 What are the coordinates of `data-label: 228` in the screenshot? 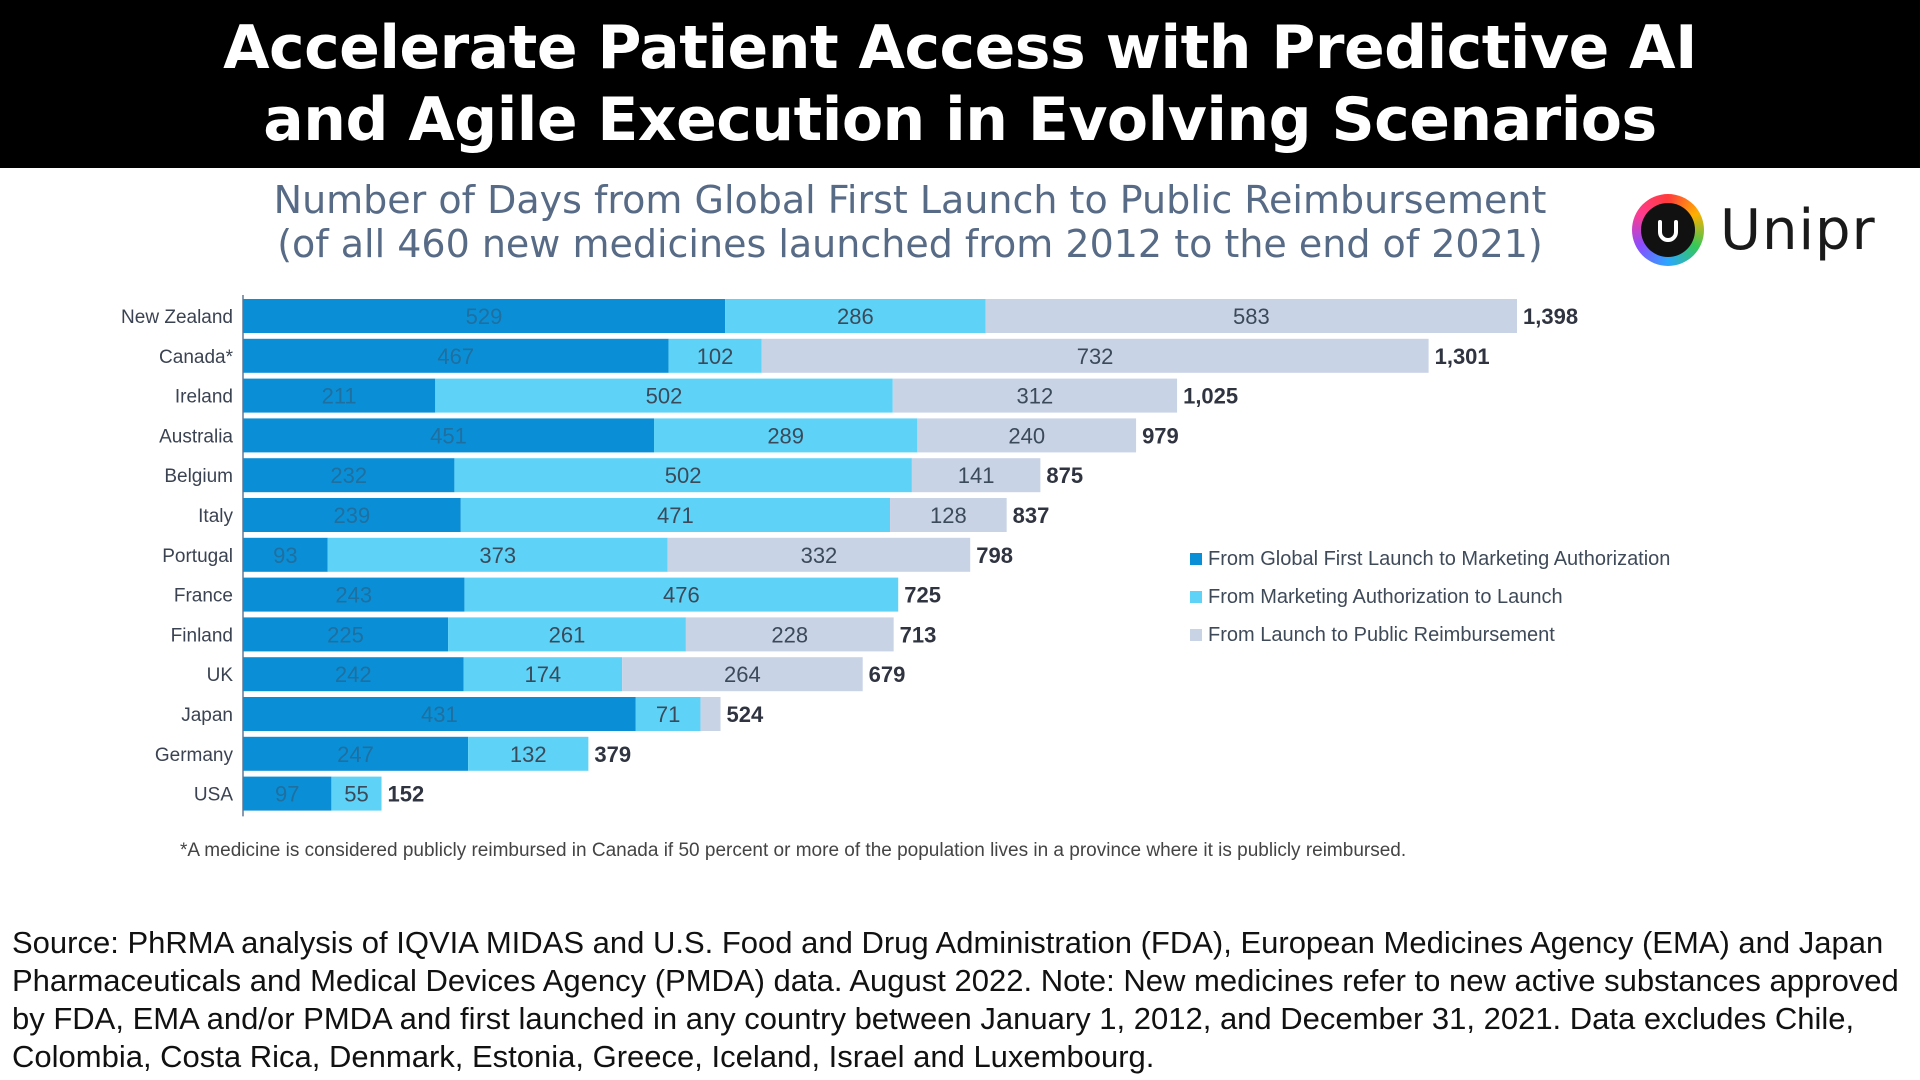 It's located at (789, 634).